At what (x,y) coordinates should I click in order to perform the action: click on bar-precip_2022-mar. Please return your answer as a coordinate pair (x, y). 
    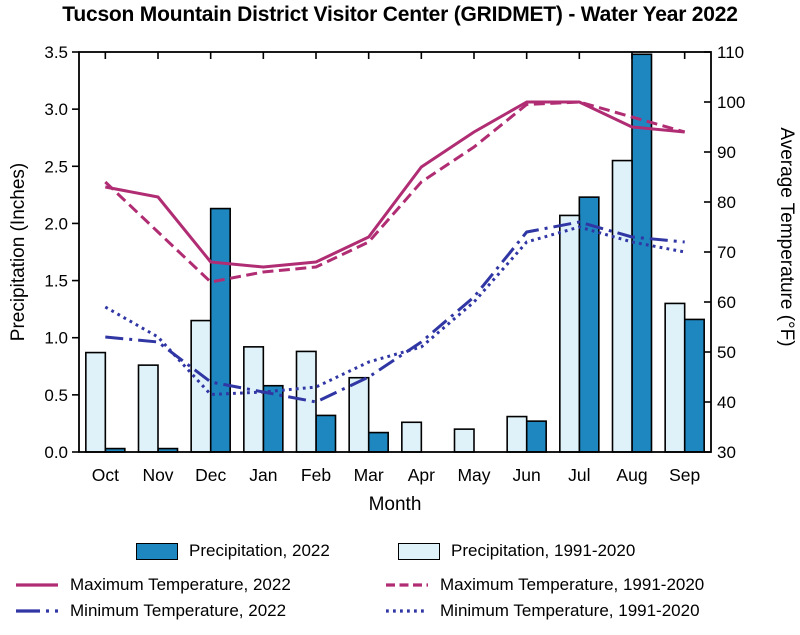
    Looking at the image, I should click on (378, 442).